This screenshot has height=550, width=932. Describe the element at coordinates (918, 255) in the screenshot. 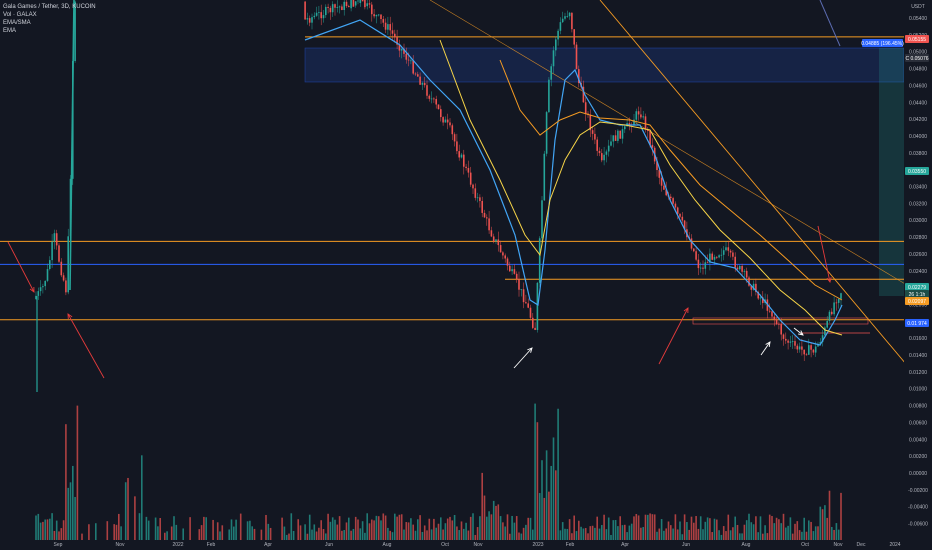

I see `price-tick: 0.02600` at that location.